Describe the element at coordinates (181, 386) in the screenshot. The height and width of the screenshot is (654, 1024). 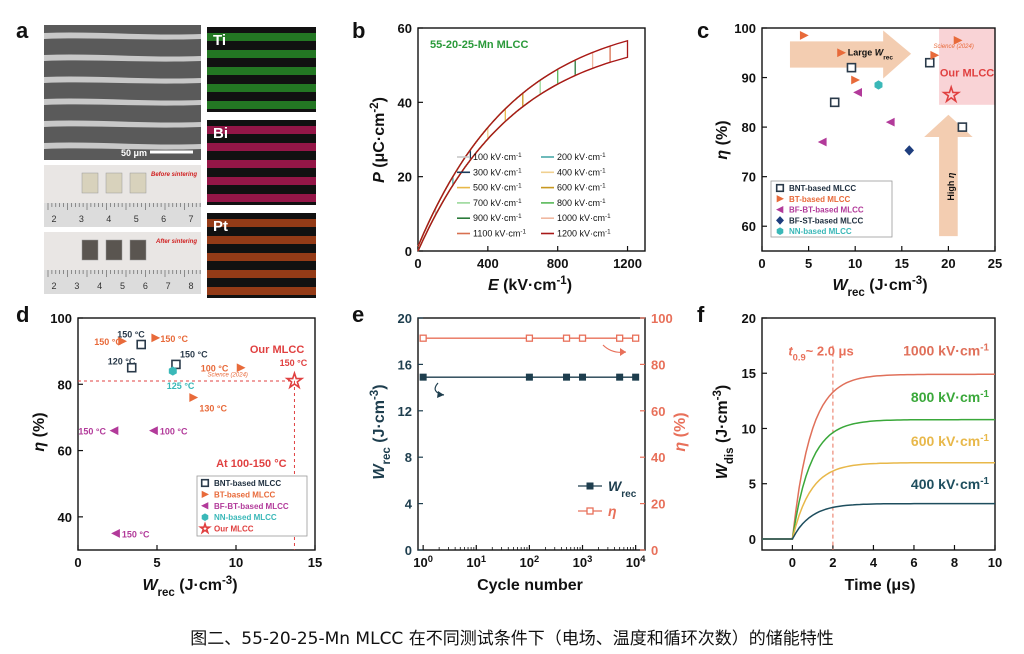
I see `temperature-label-d: 125 °C` at that location.